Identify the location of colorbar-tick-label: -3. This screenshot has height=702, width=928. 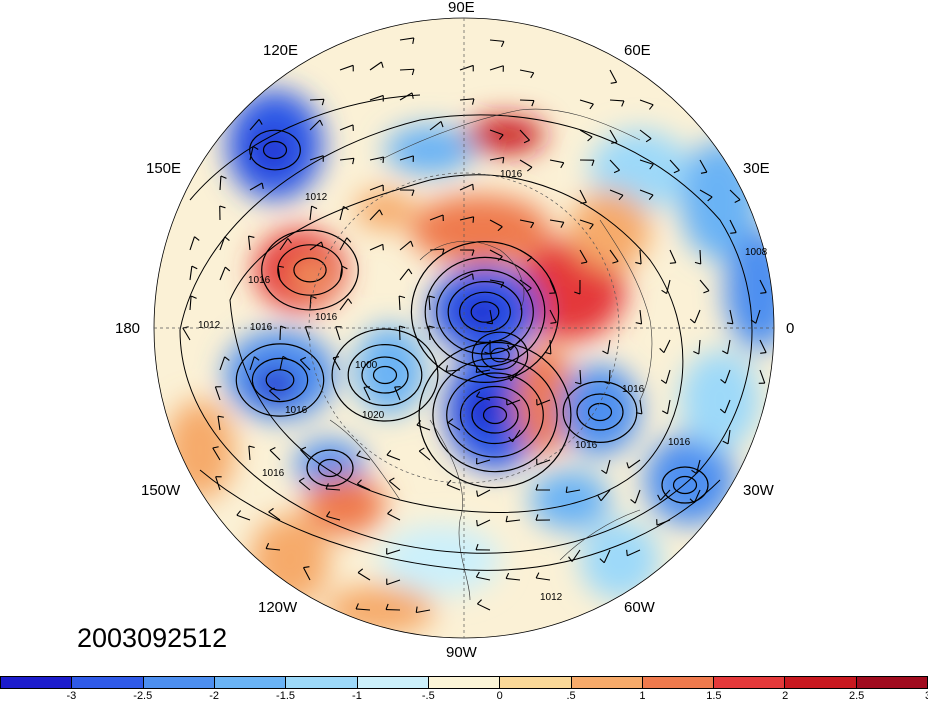
(71, 696).